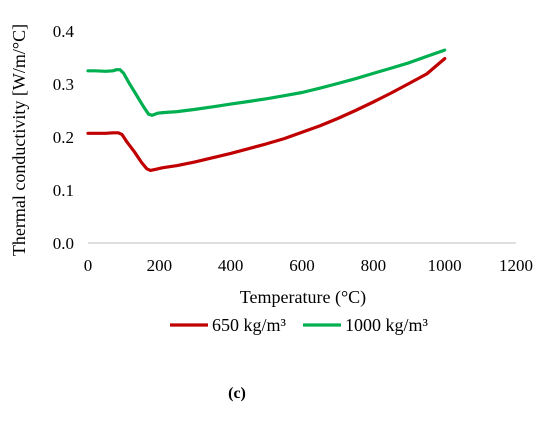 This screenshot has width=550, height=423. Describe the element at coordinates (237, 393) in the screenshot. I see `figure-caption: (c)` at that location.